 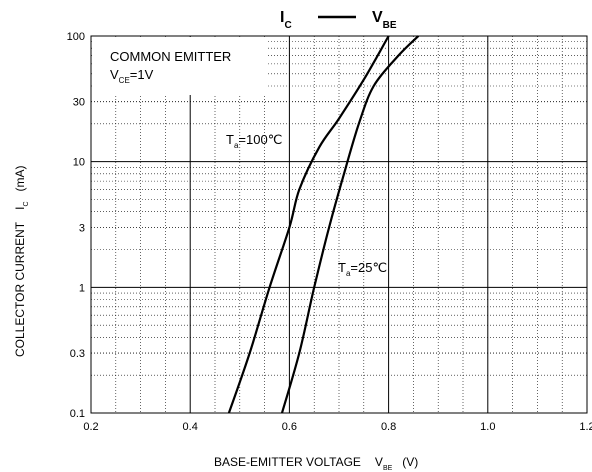 I want to click on title-vbe-sym: V, so click(x=377, y=17).